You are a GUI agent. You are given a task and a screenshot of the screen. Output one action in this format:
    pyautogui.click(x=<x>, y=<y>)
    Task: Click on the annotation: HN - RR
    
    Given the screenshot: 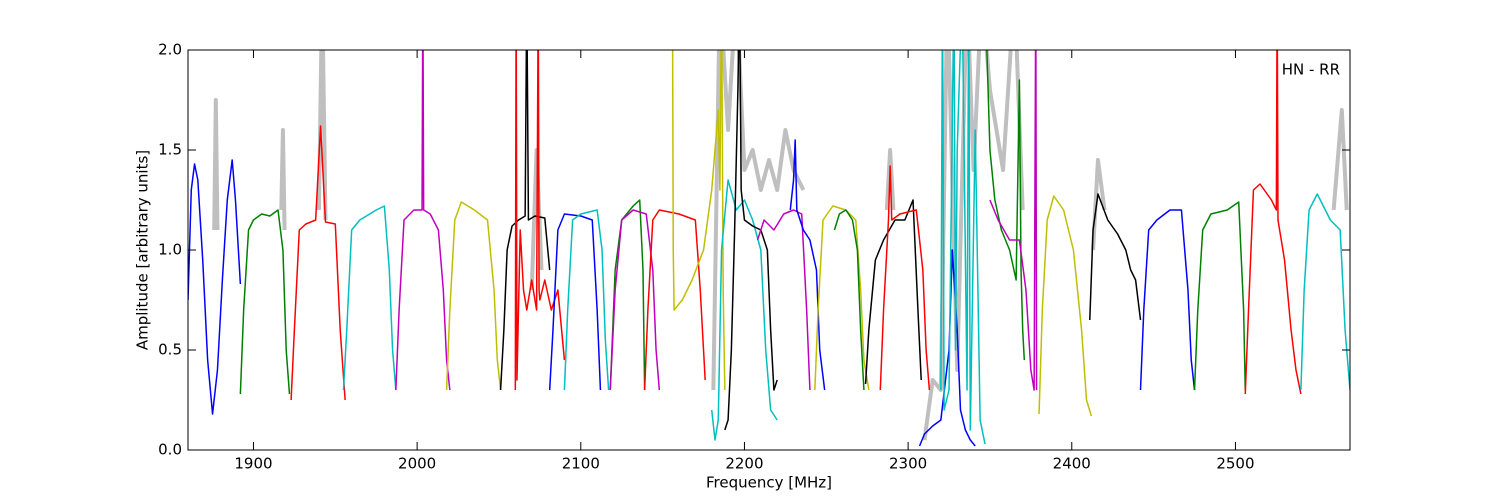 What is the action you would take?
    pyautogui.click(x=1311, y=70)
    